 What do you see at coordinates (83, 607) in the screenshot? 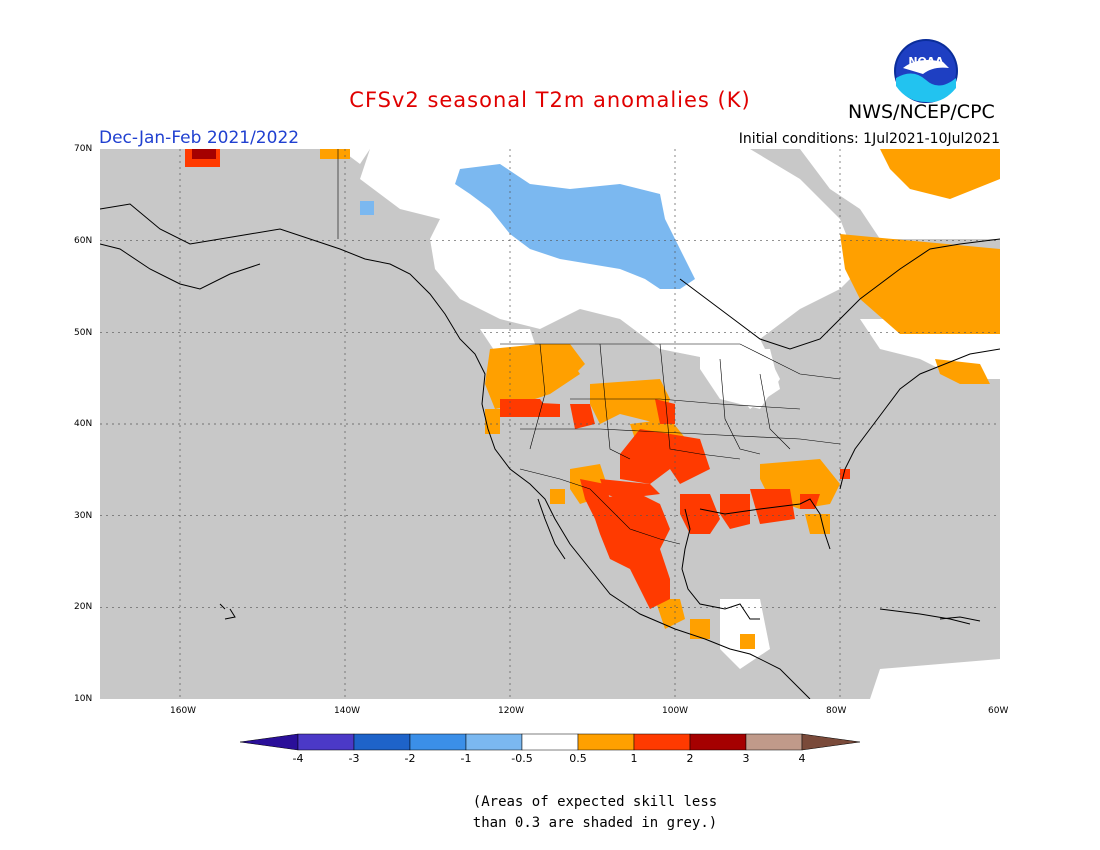
I see `lat-label-20n: 20N` at bounding box center [83, 607].